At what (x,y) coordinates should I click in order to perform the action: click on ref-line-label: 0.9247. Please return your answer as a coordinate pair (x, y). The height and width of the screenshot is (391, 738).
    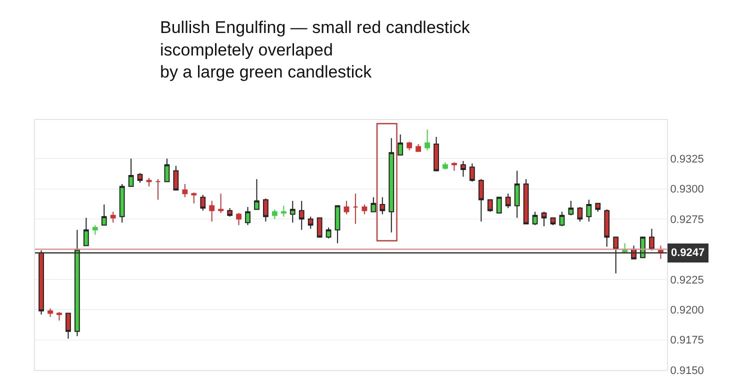
    Looking at the image, I should click on (688, 253).